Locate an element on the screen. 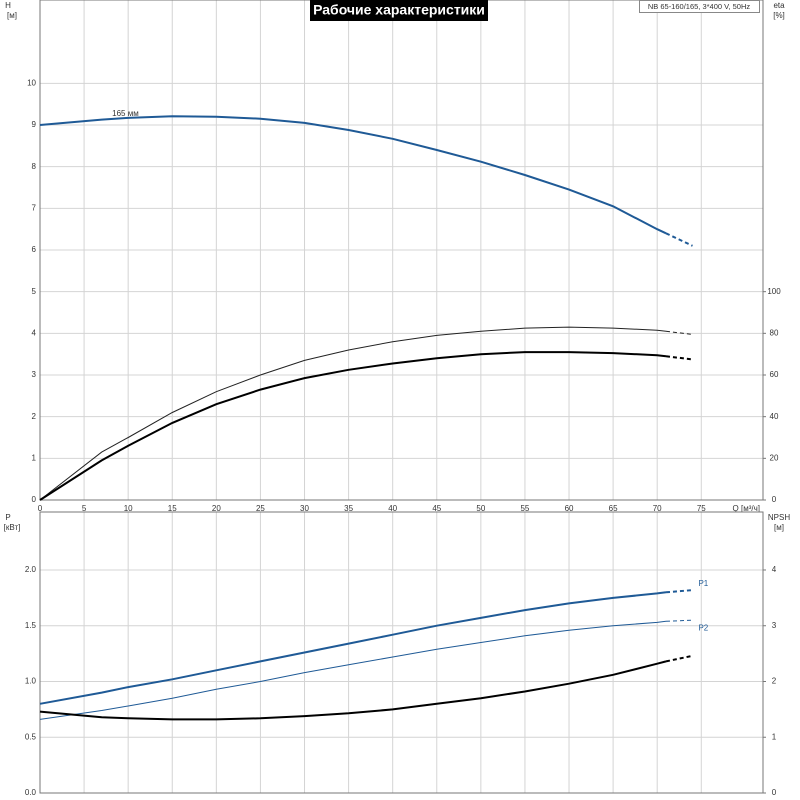  x-tick-label: 0 is located at coordinates (40, 508).